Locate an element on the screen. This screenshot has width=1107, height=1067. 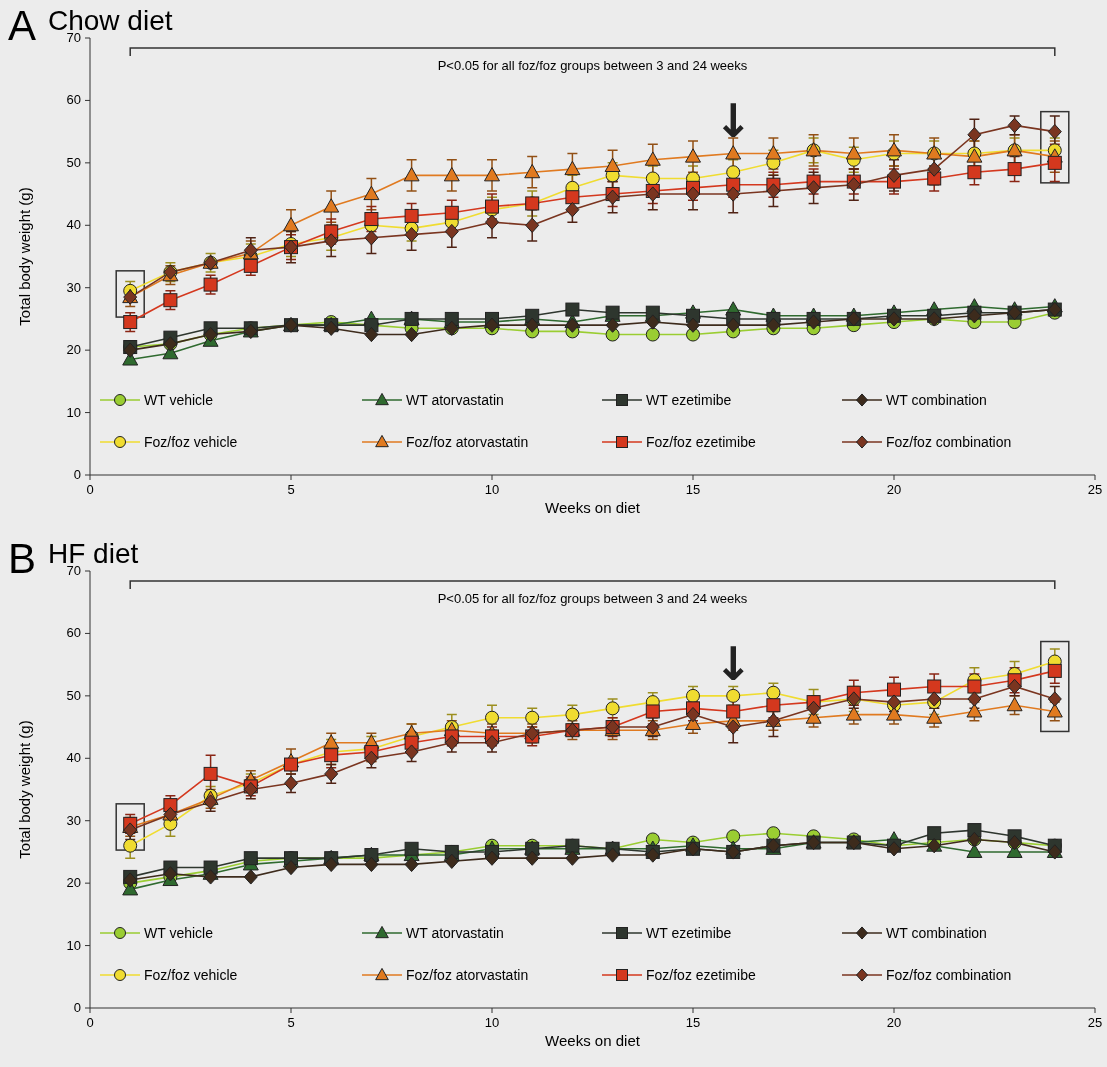
text: A is located at coordinates (22, 25).